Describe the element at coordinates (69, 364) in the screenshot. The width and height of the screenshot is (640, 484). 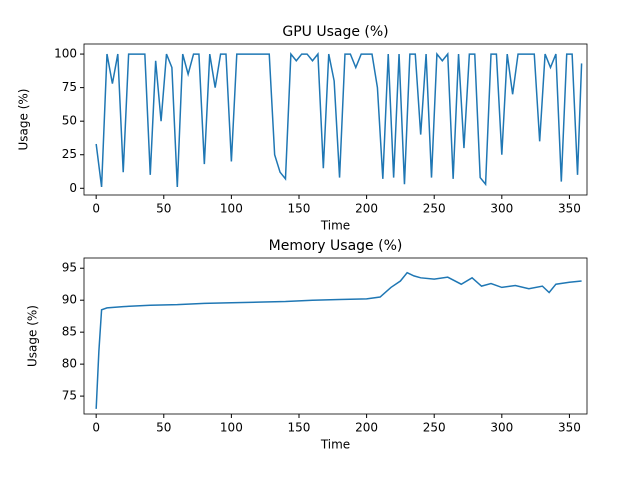
I see `y-tick-label: 80` at that location.